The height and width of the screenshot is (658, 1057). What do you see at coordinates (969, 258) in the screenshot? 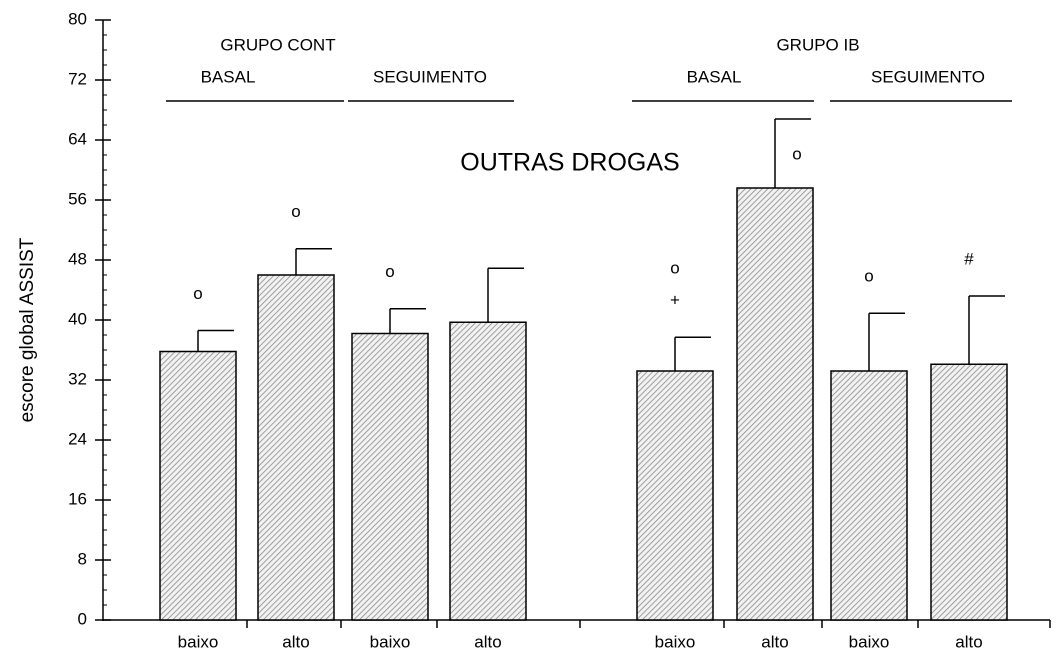
I see `bar-marker: #` at bounding box center [969, 258].